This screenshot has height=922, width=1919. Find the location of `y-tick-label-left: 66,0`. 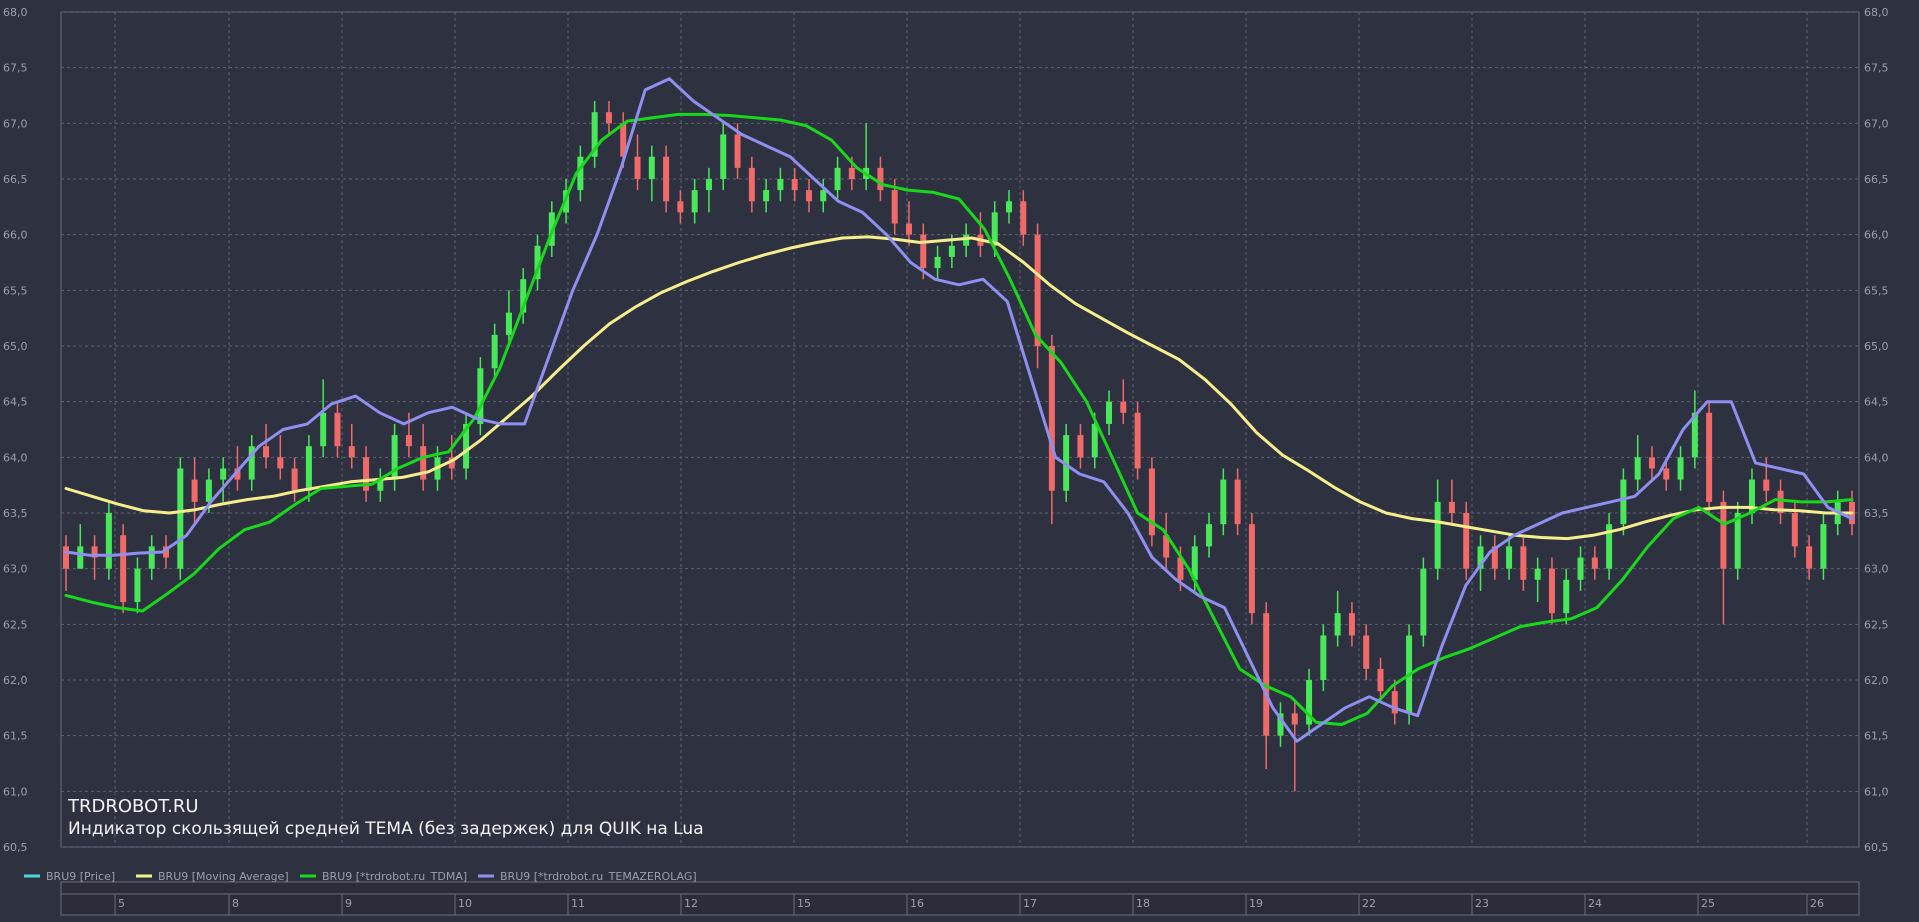

y-tick-label-left: 66,0 is located at coordinates (15, 235).